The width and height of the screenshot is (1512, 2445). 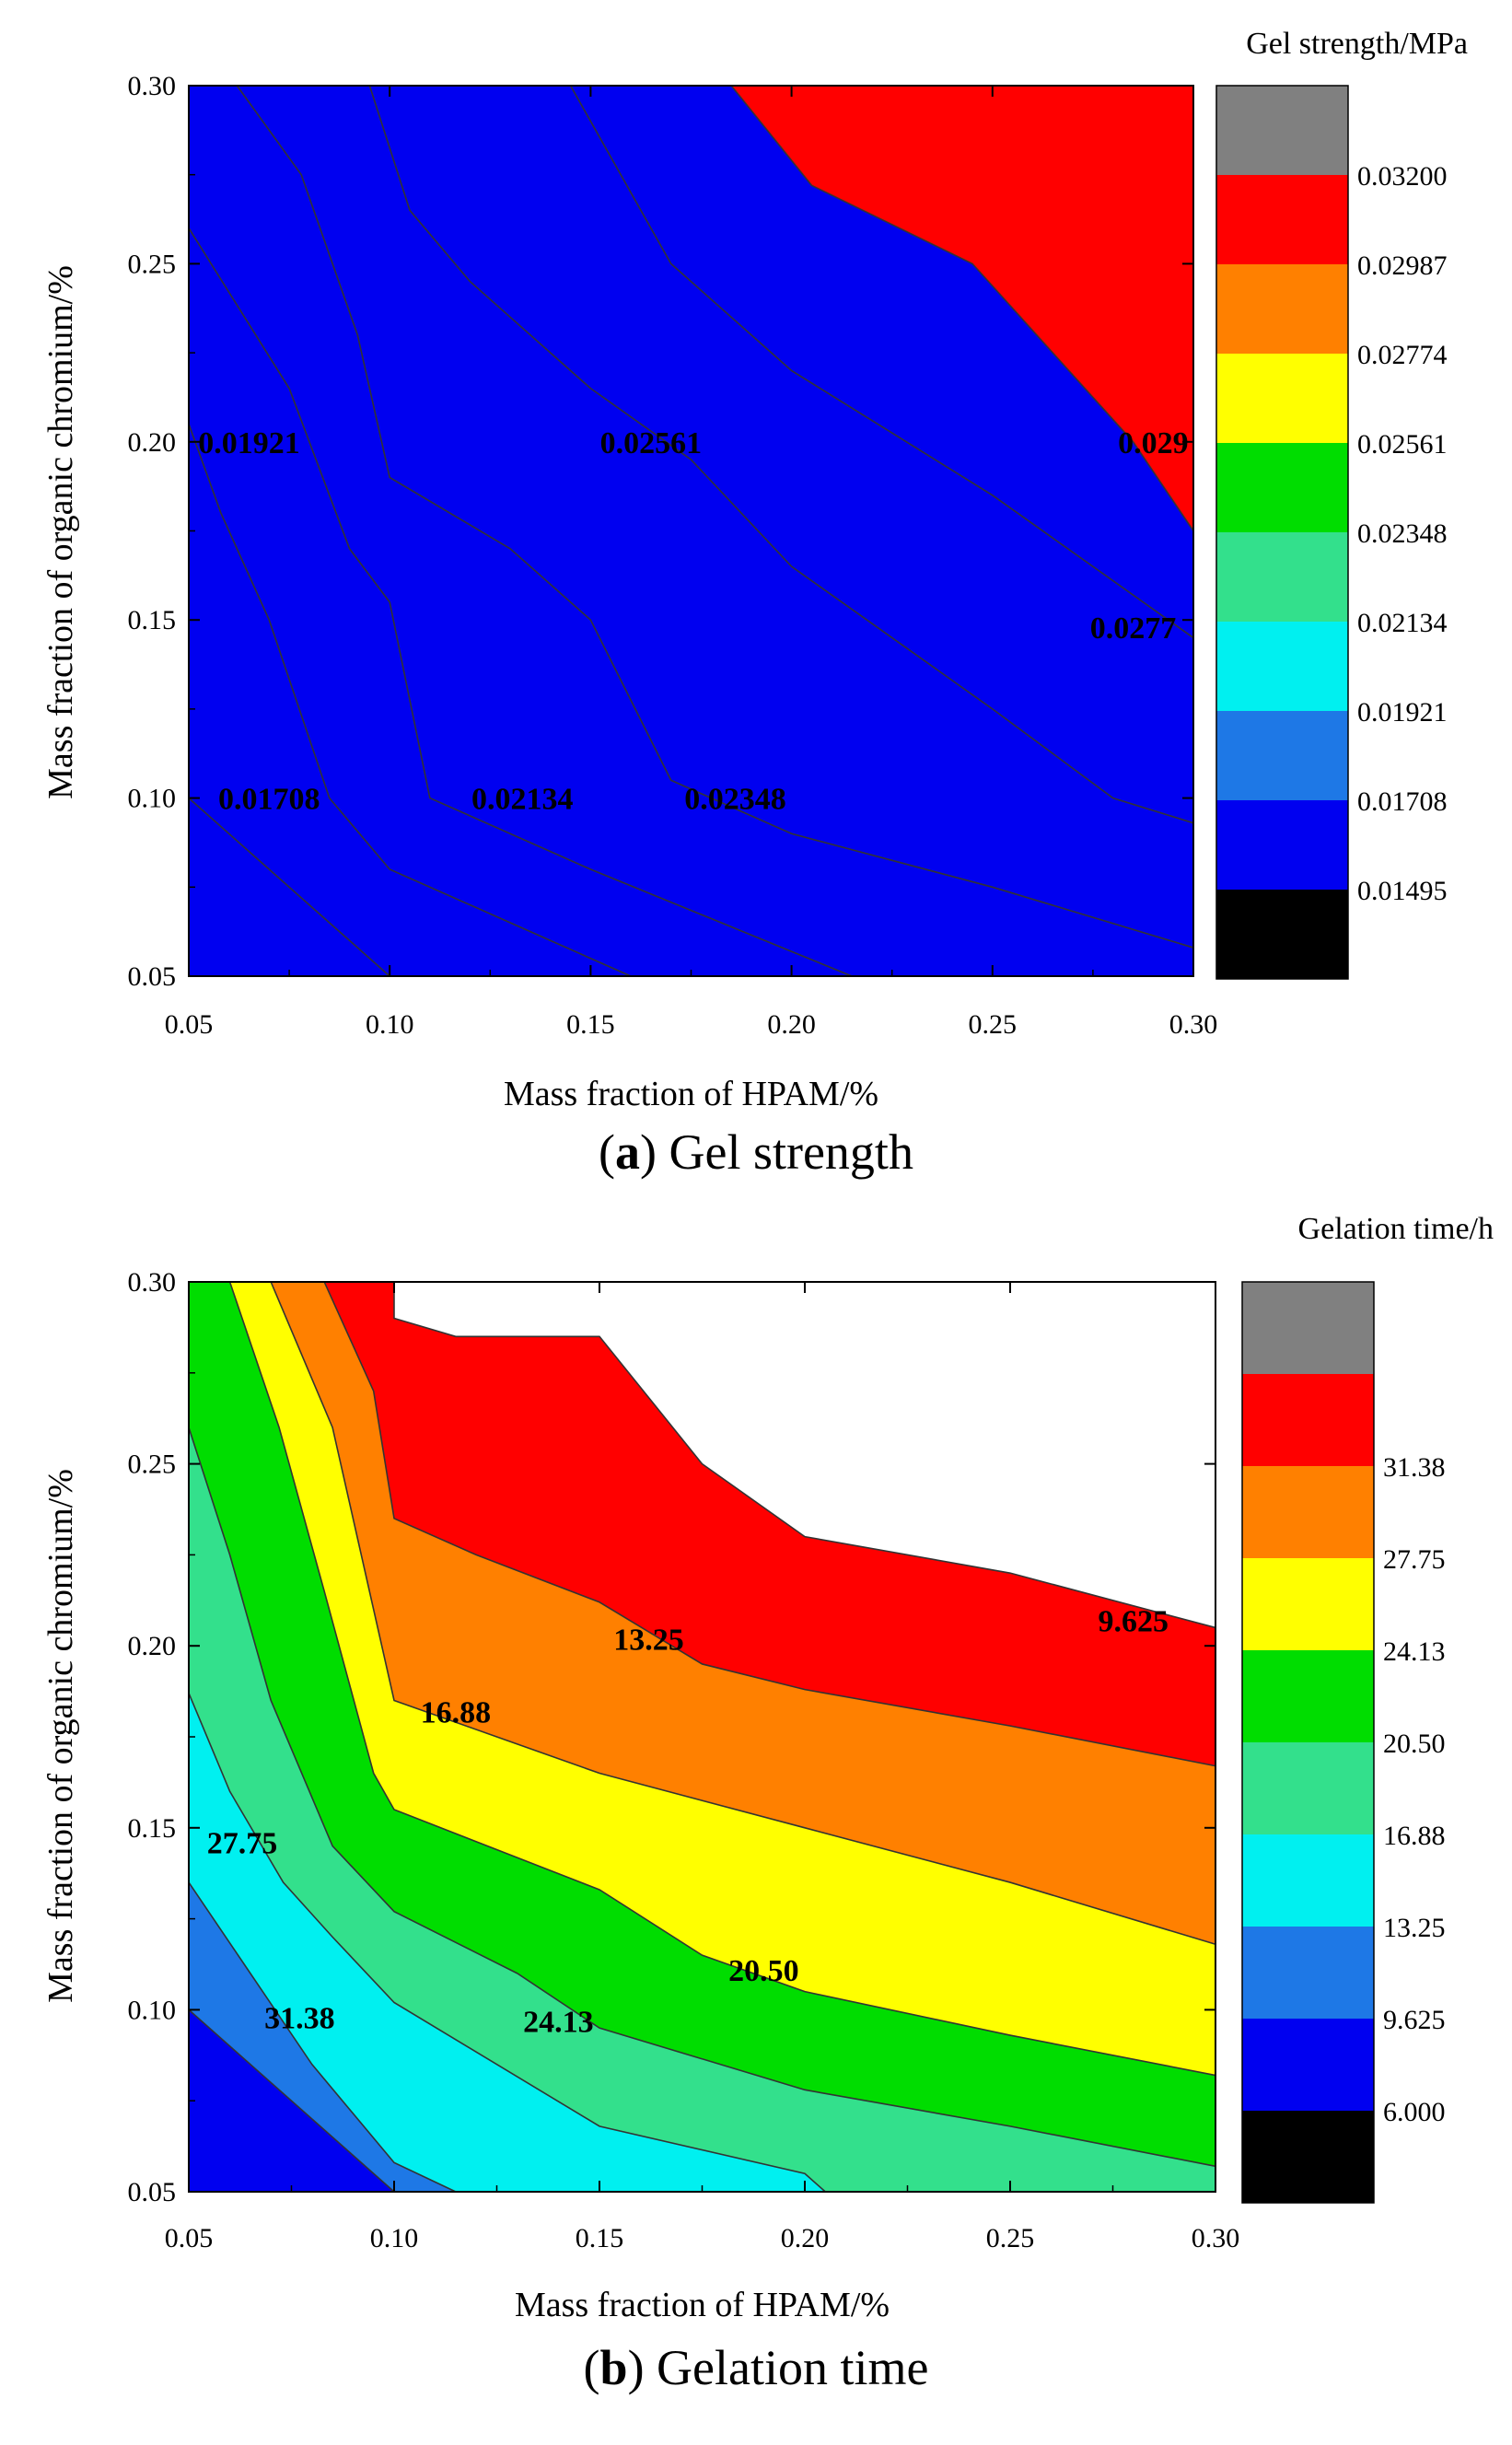 I want to click on contour-label: 0.02134, so click(x=523, y=800).